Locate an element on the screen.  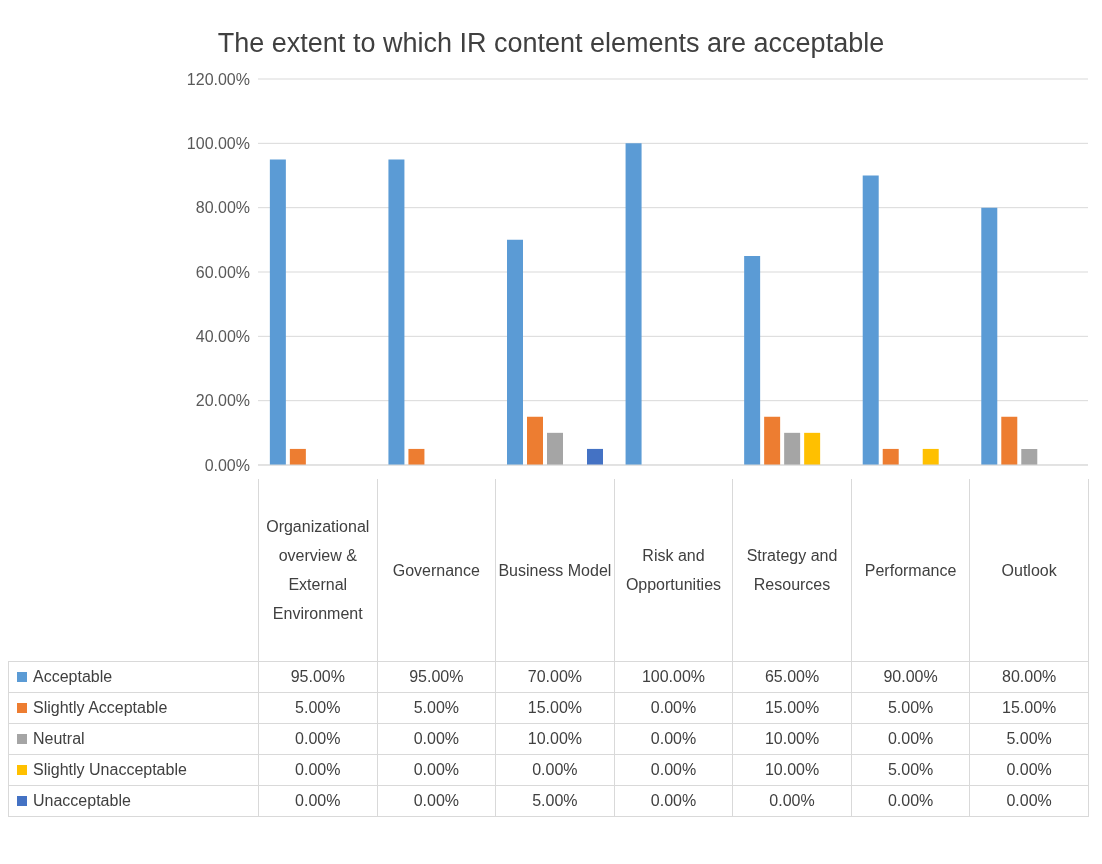
data-label: 70.00% is located at coordinates (555, 677).